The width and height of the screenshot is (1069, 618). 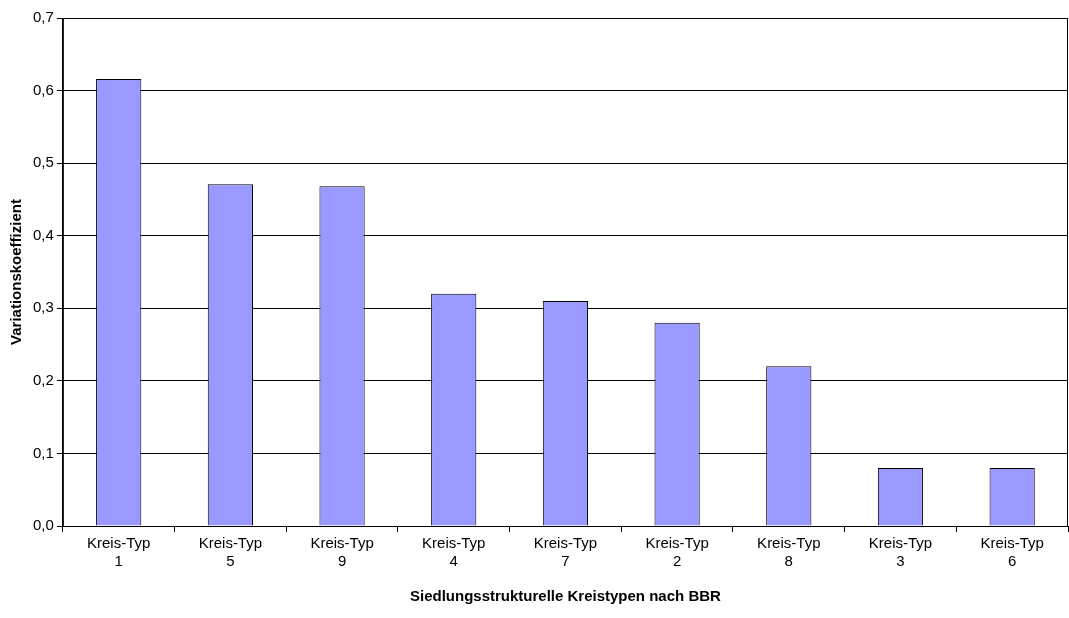 What do you see at coordinates (1012, 552) in the screenshot?
I see `x-tick-label: Kreis-Typ 6` at bounding box center [1012, 552].